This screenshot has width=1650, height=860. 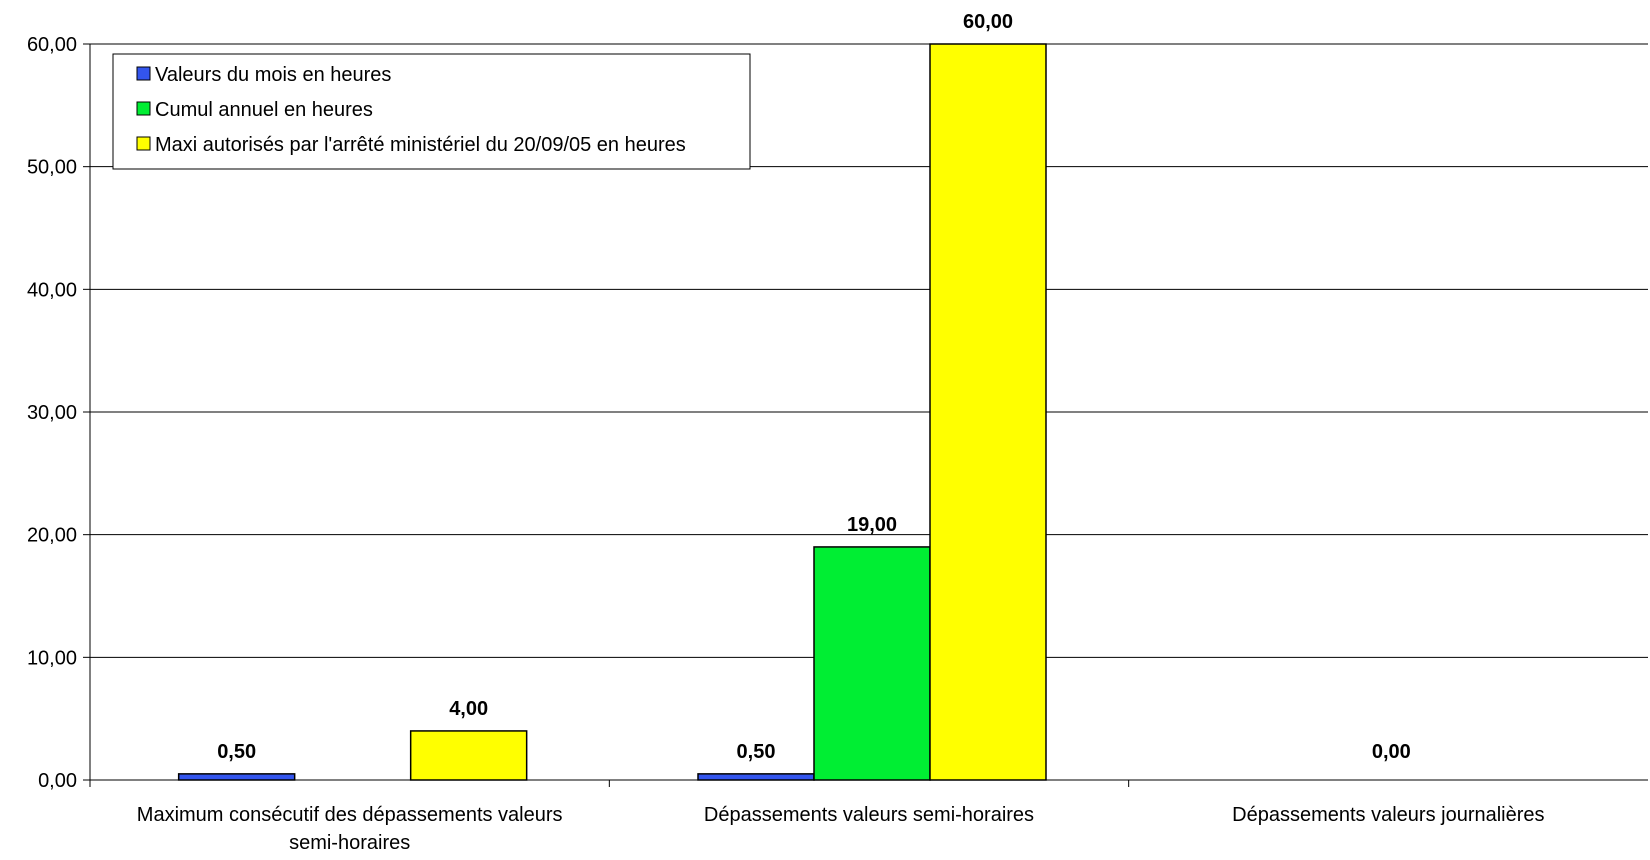 I want to click on category-label: Dépassements valeurs semi-horaires, so click(x=869, y=815).